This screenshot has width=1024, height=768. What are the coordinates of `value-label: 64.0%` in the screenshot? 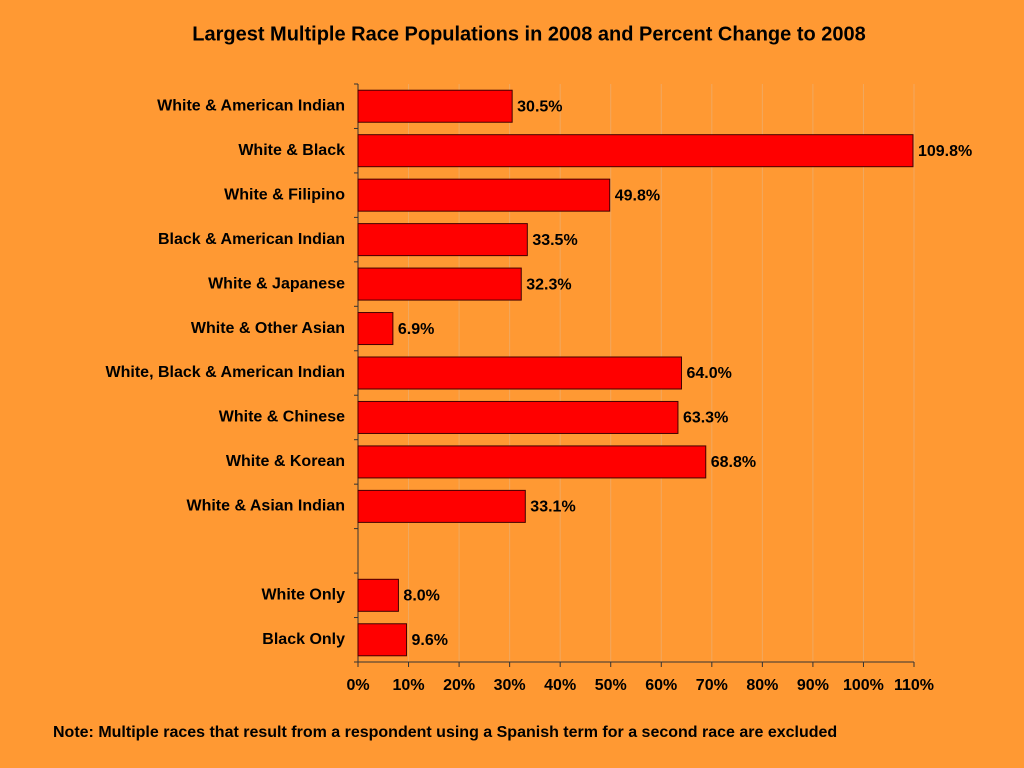 It's located at (708, 373).